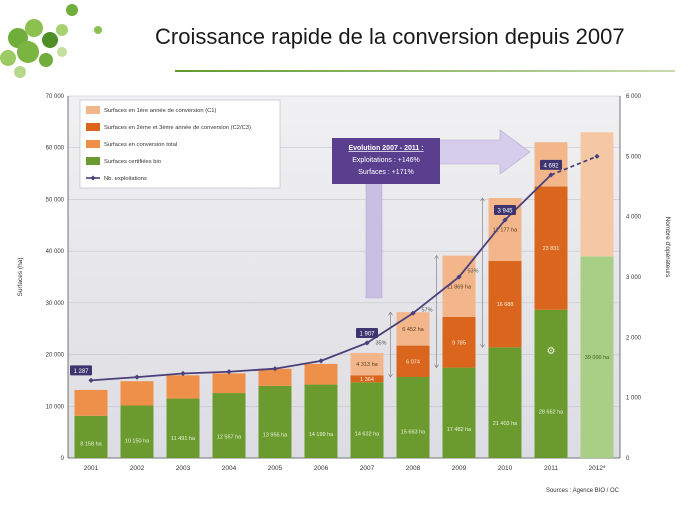 The width and height of the screenshot is (689, 517). I want to click on y-tick-label: 10 000, so click(55, 407).